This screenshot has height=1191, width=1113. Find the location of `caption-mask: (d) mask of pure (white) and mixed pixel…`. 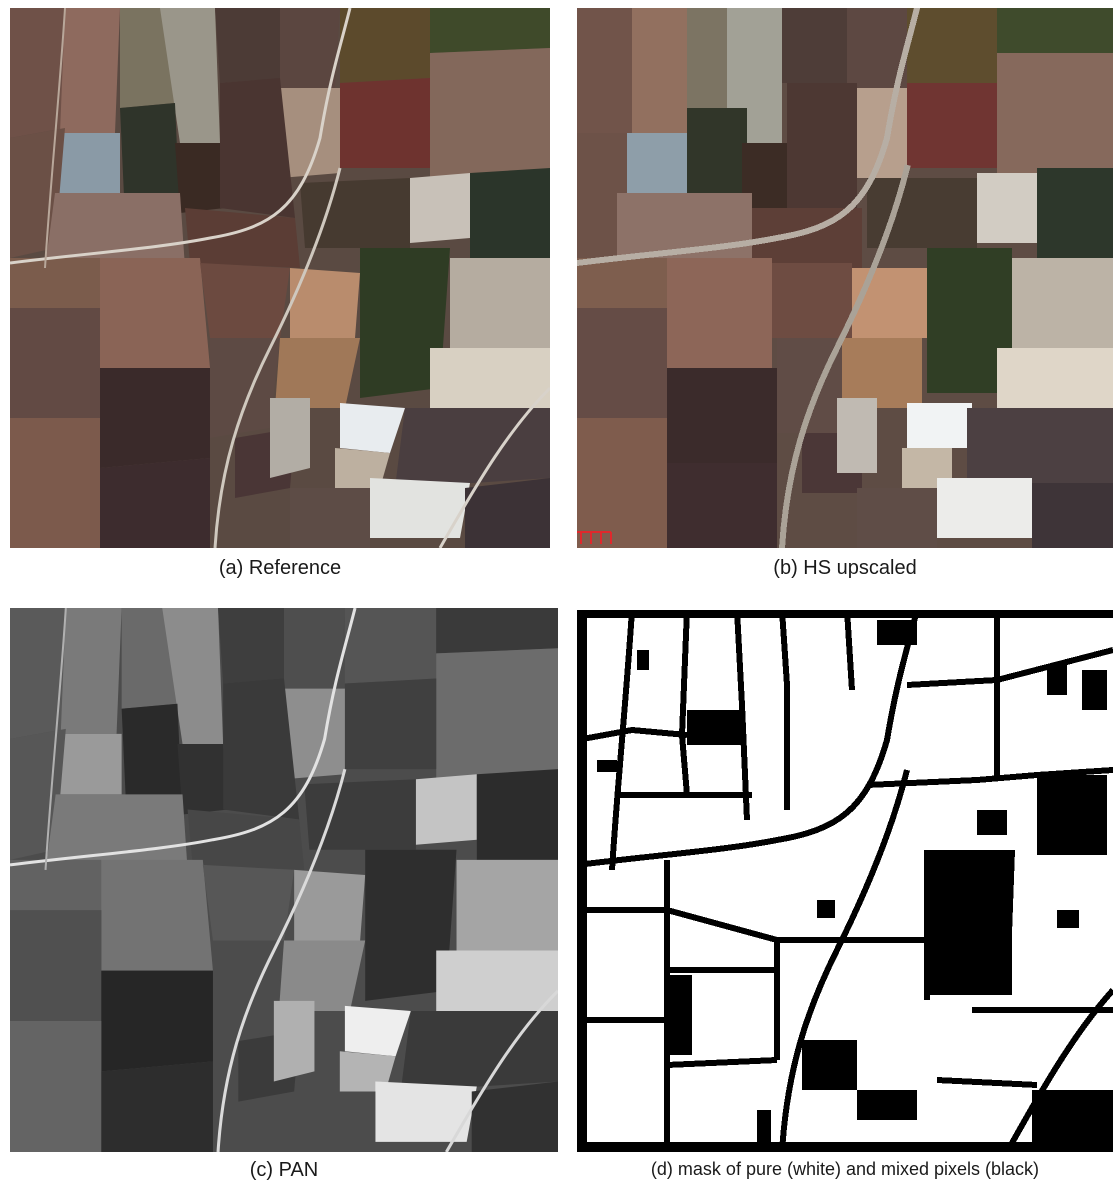

caption-mask: (d) mask of pure (white) and mixed pixel… is located at coordinates (845, 1169).